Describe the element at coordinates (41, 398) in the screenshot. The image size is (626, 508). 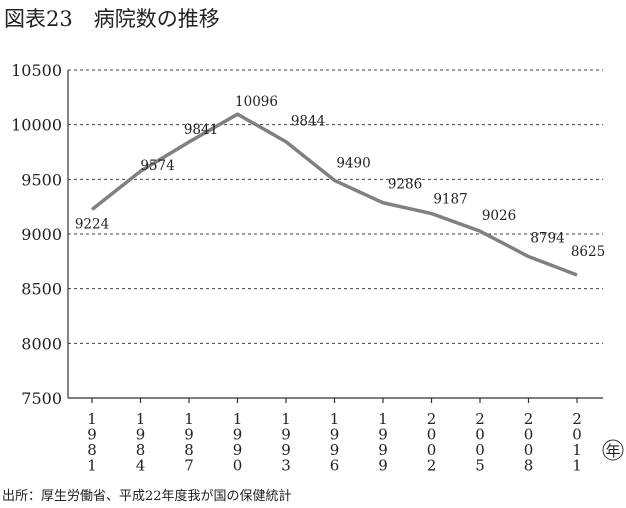
I see `y-tick-label: 7500` at that location.